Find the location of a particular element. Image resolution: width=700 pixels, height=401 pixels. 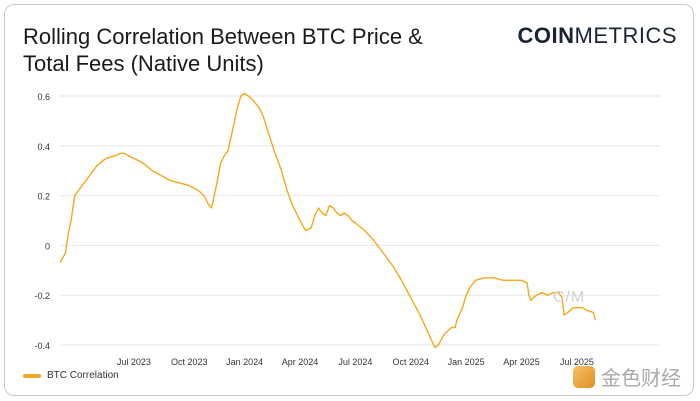

legend-swatch is located at coordinates (32, 375).